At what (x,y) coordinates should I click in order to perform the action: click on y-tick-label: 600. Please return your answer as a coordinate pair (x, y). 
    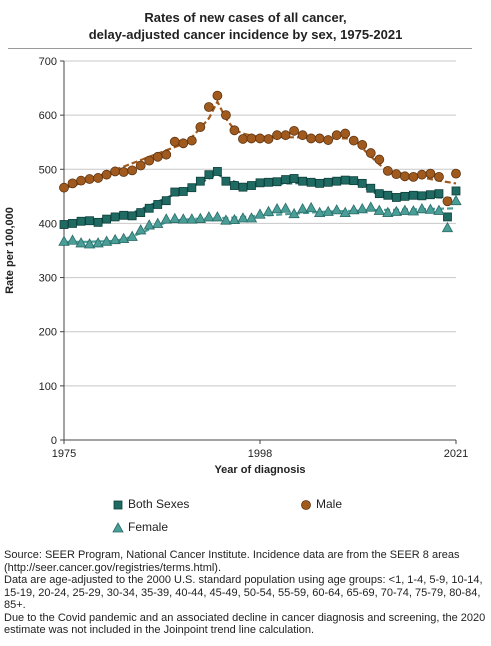
    Looking at the image, I should click on (48, 116).